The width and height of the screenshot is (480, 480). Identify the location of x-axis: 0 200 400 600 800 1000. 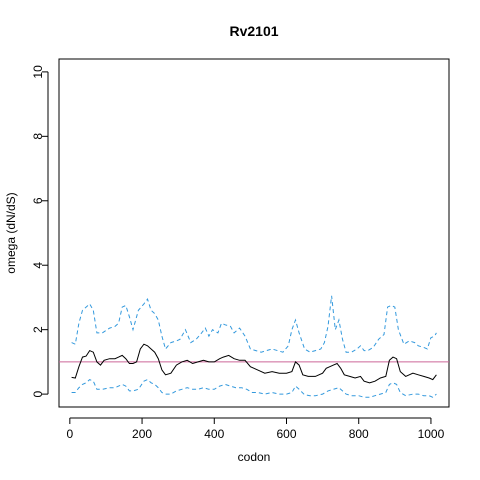
(255, 429).